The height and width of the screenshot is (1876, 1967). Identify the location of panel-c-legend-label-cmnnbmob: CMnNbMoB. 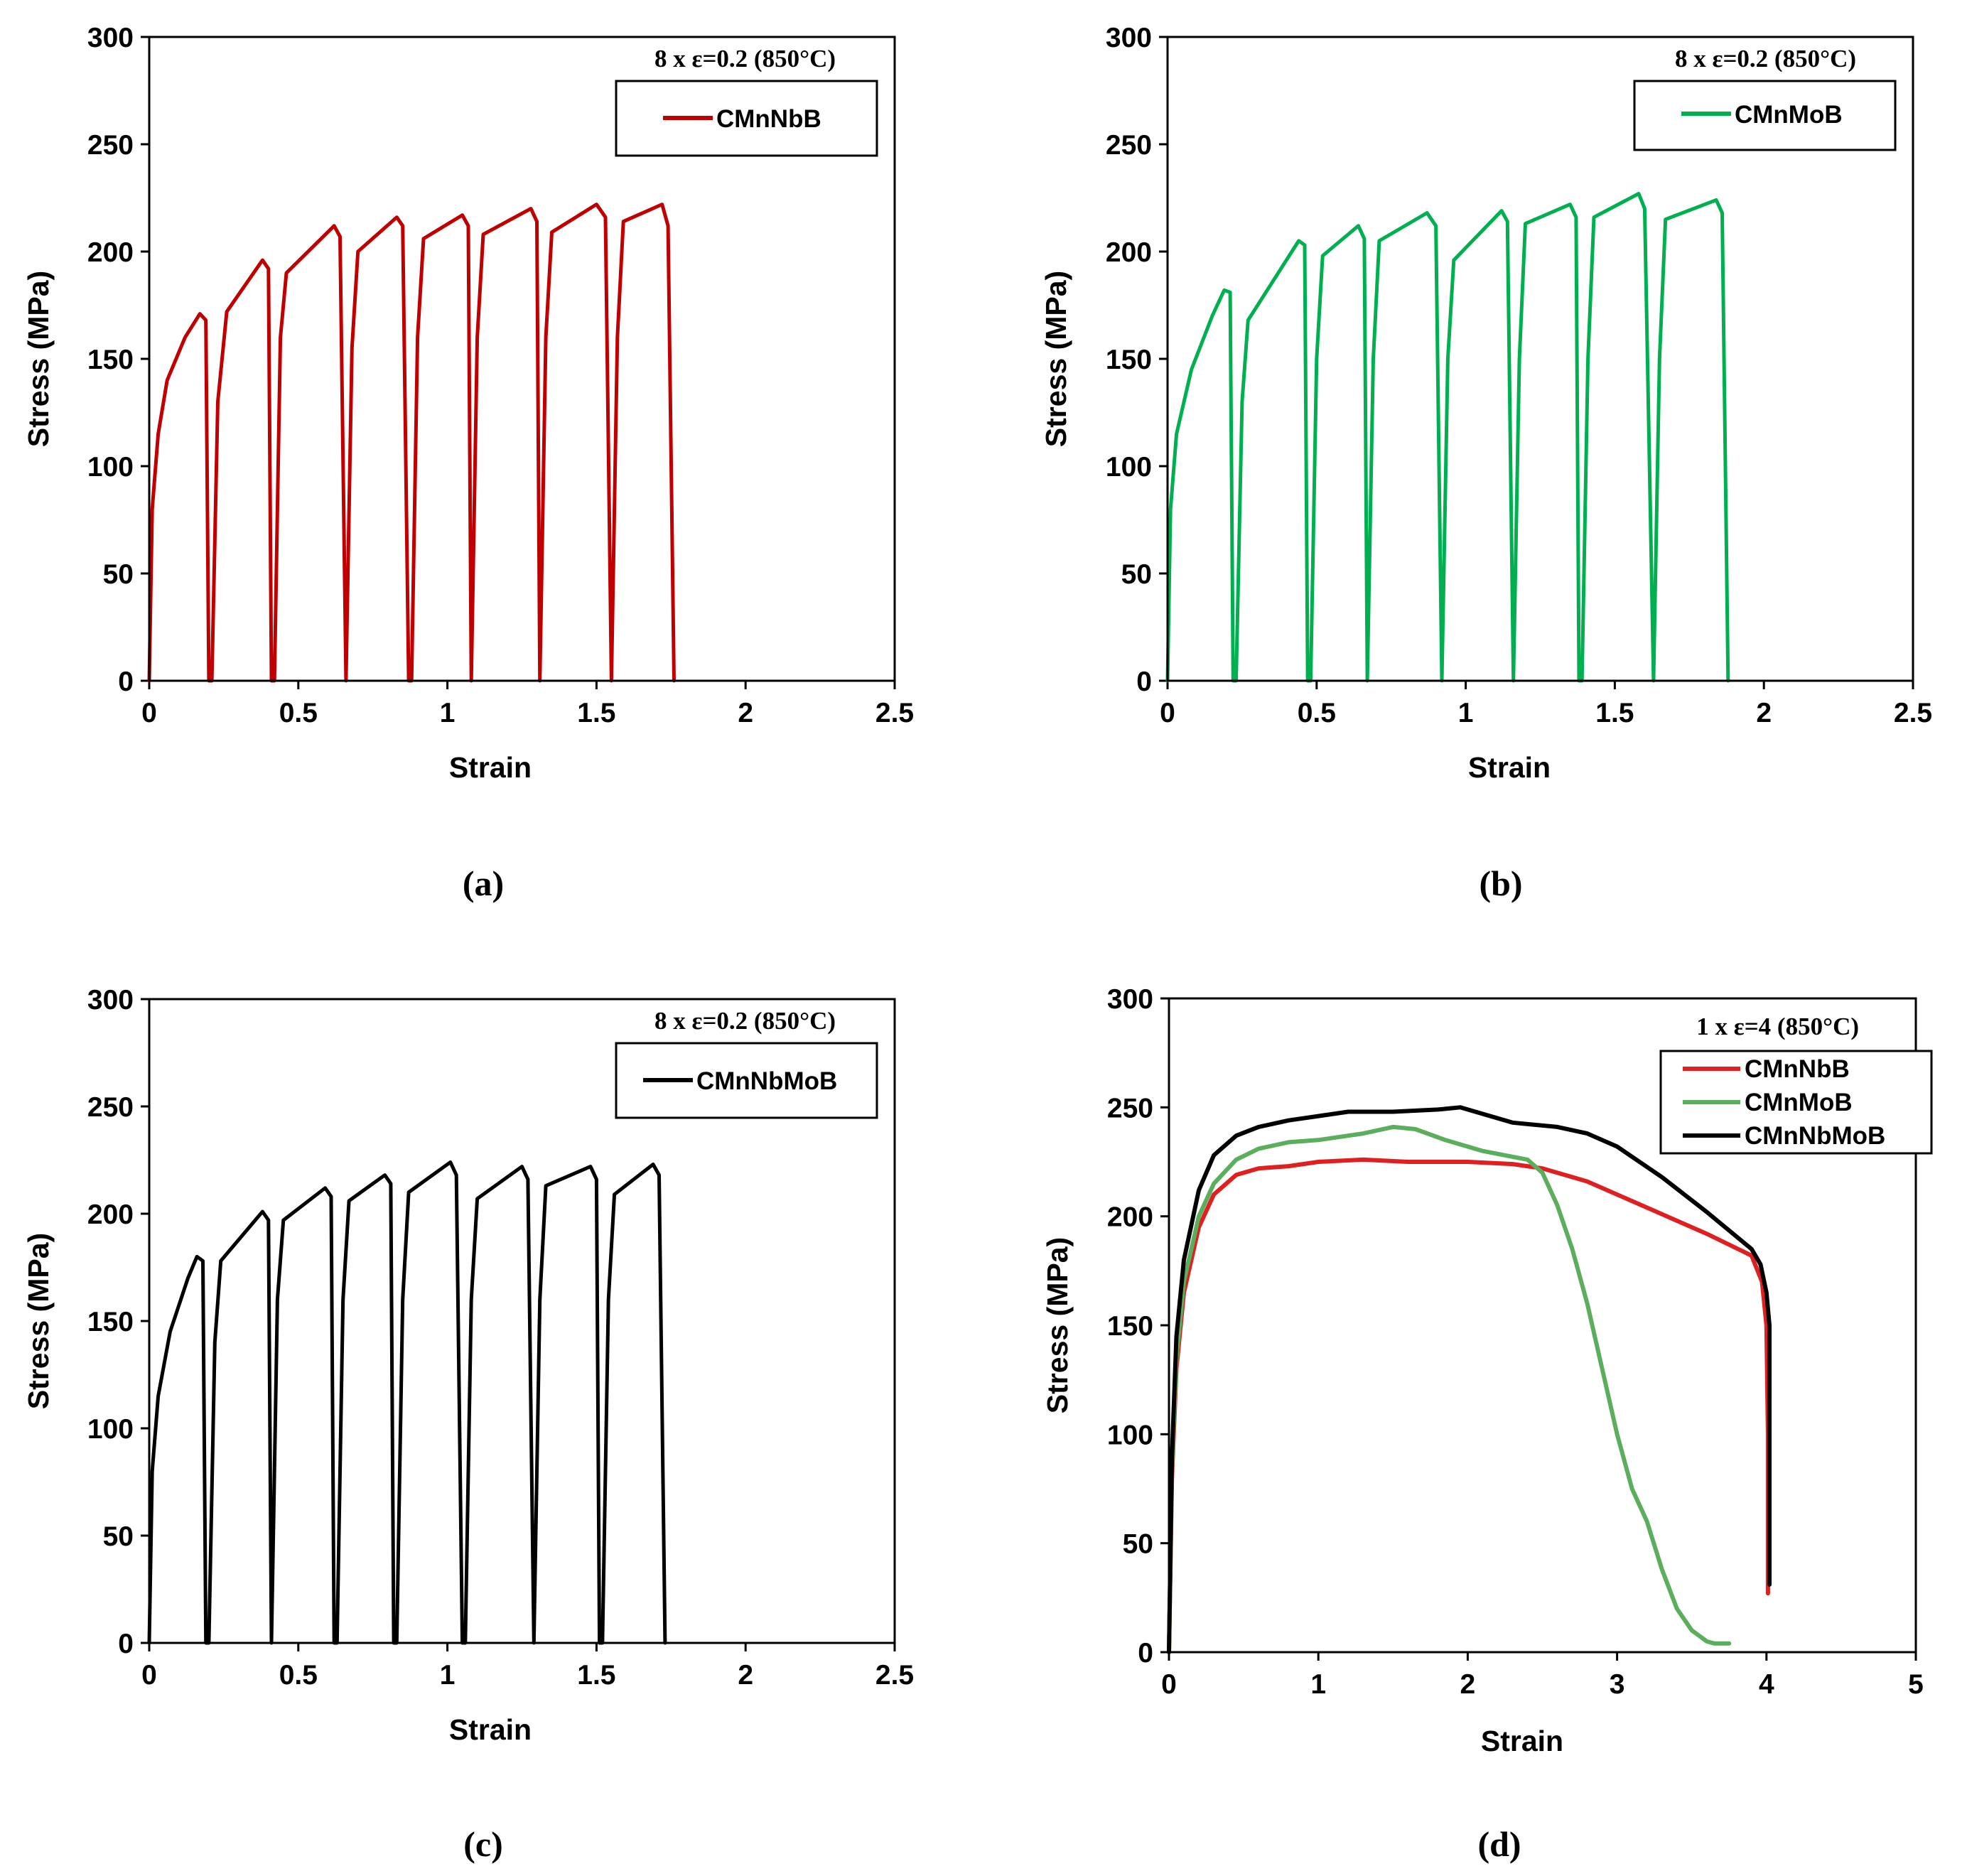
(766, 1081).